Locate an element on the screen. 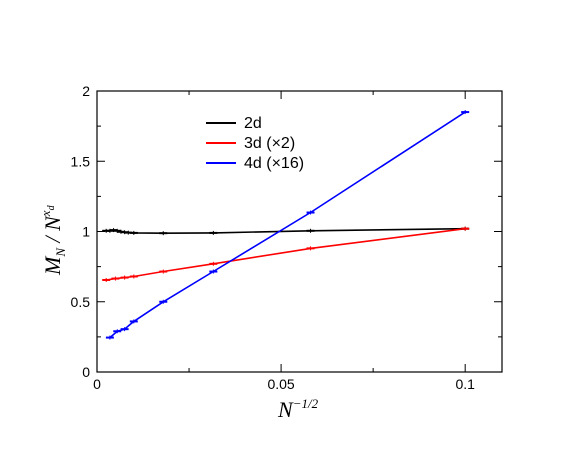  x-axis-title-base: N is located at coordinates (285, 409).